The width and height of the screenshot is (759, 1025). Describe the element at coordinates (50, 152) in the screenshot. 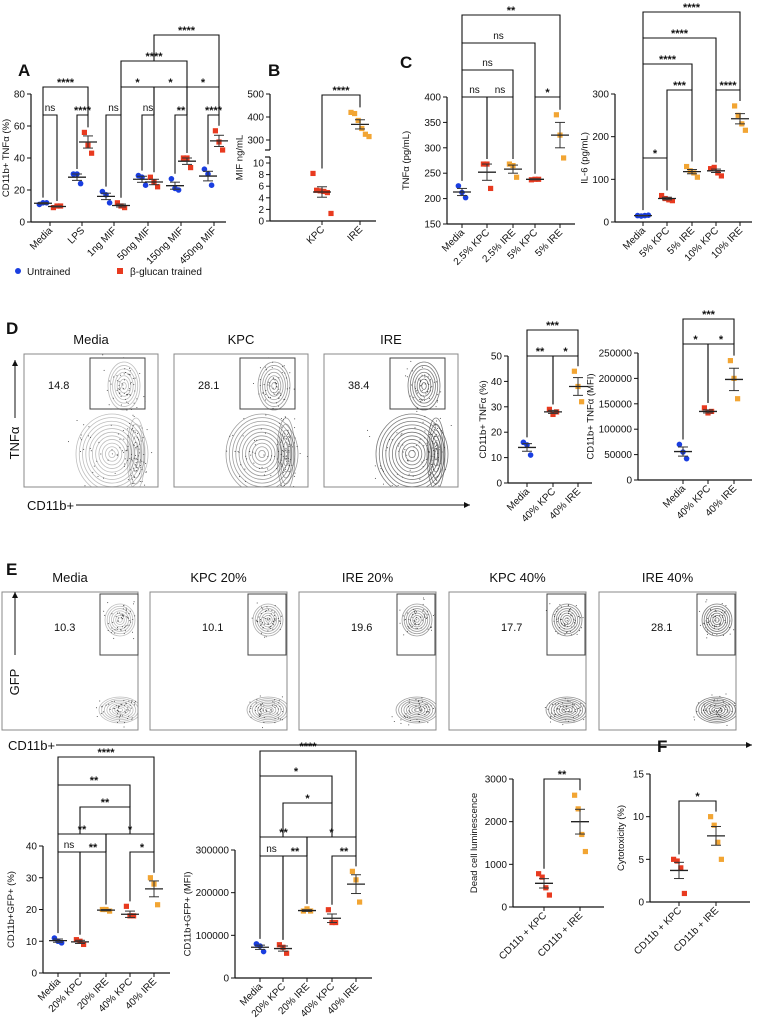

I see `significance-bracket: ns` at that location.